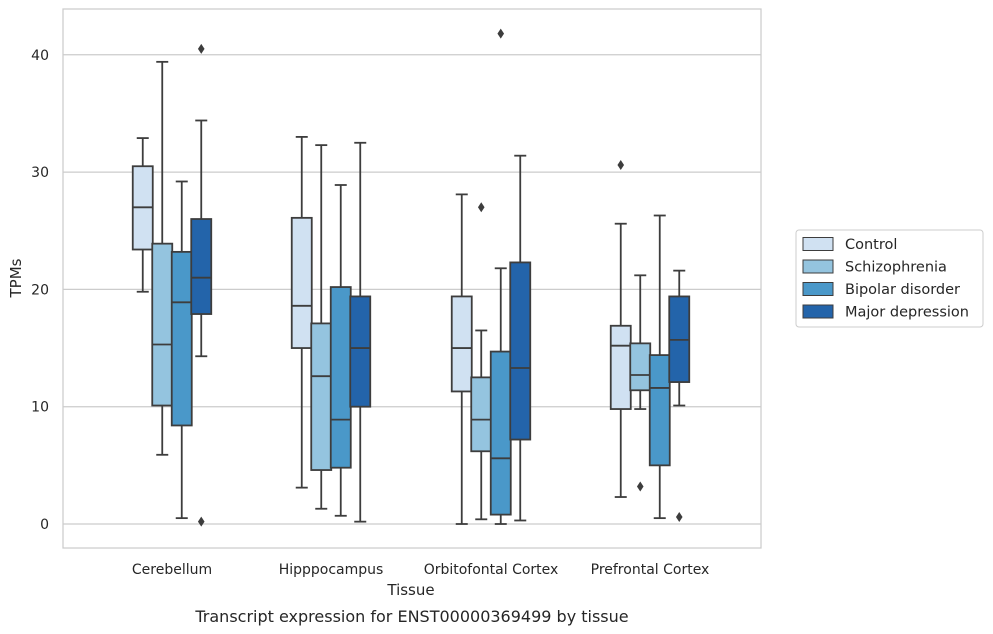 This screenshot has width=993, height=634. Describe the element at coordinates (44, 525) in the screenshot. I see `y-tick-label: 0` at that location.